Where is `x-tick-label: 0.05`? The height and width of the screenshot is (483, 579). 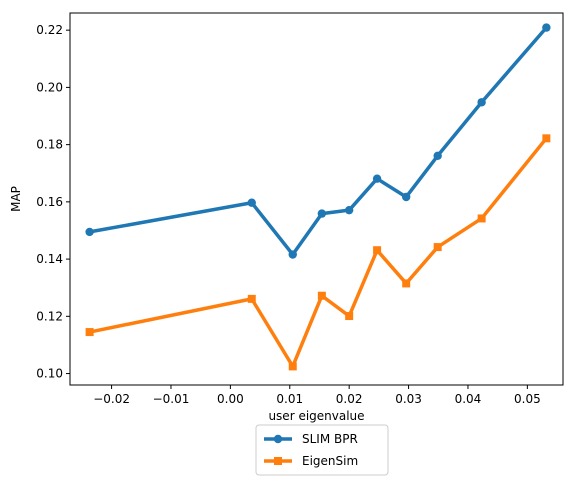
x-tick-label: 0.05 is located at coordinates (527, 399).